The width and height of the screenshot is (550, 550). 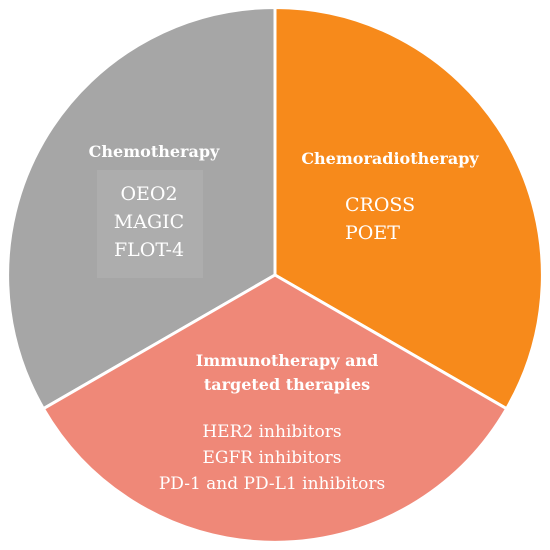 I want to click on immunotherapy-title-line-2: targeted therapies, so click(x=287, y=384).